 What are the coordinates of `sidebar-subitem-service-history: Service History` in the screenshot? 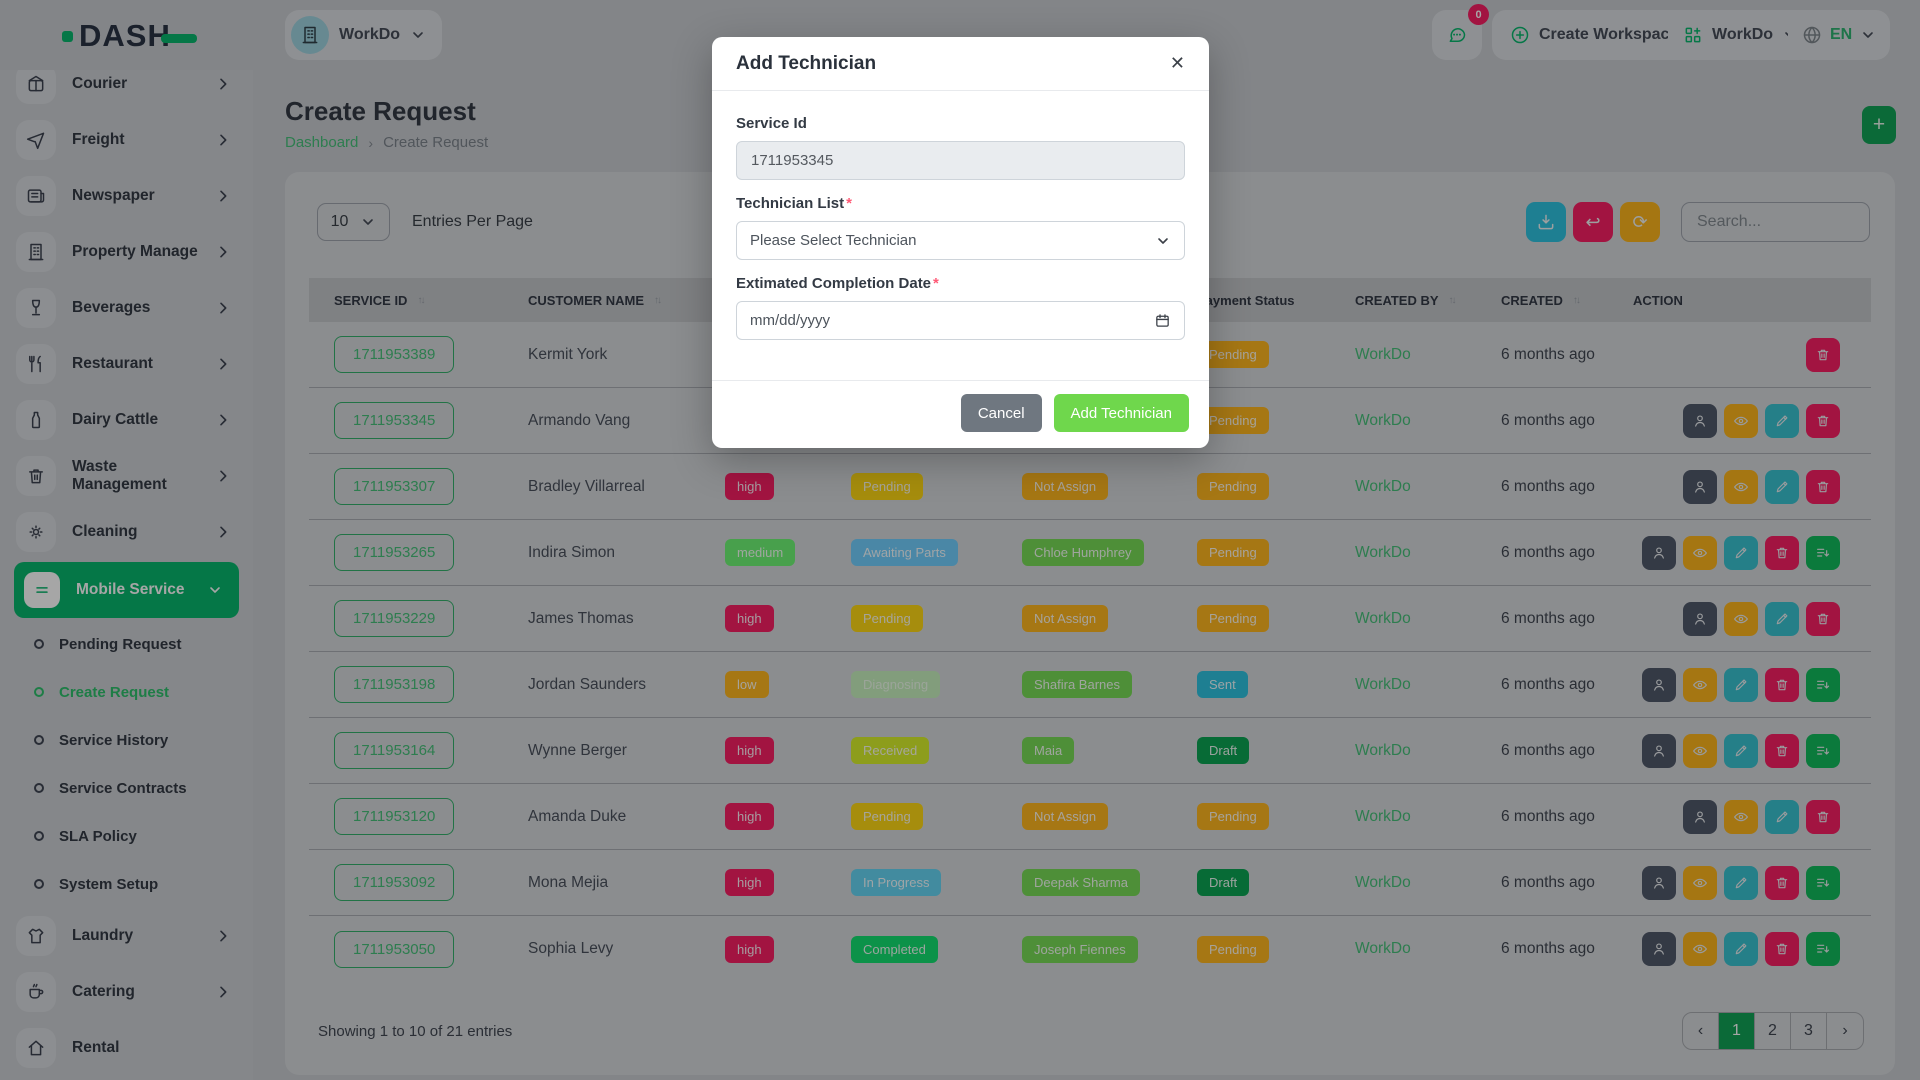 It's located at (126, 740).